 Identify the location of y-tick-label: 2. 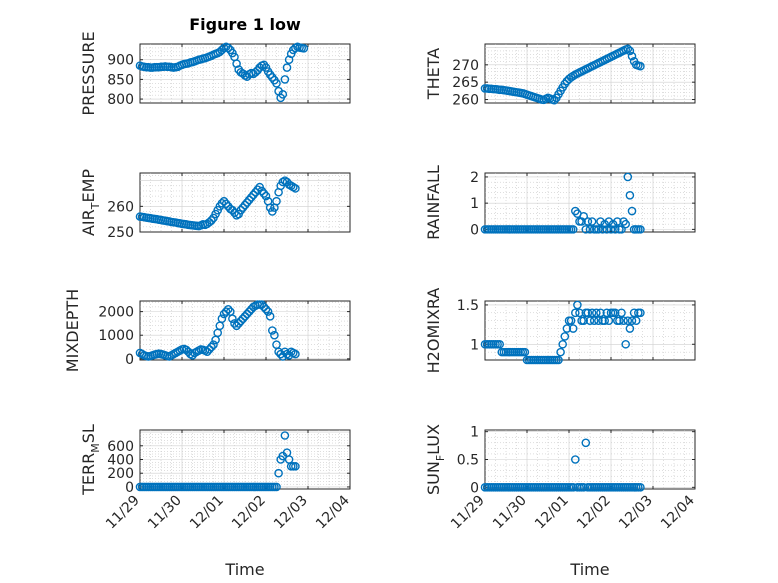
(474, 178).